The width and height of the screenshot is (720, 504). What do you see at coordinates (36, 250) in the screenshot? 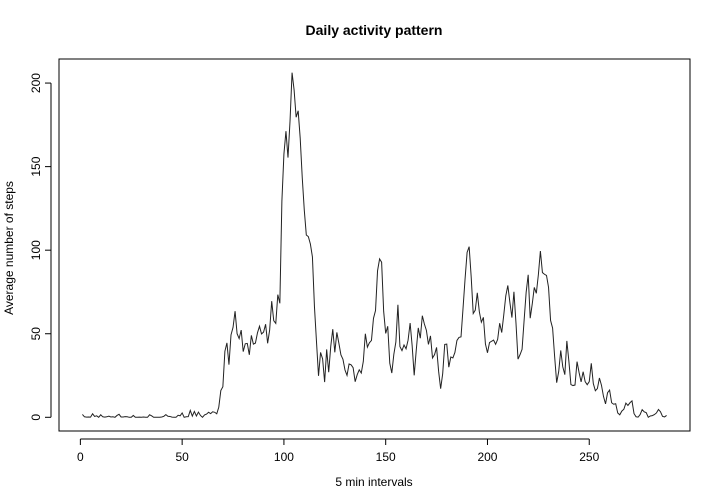
I see `y-tick-label: 100` at bounding box center [36, 250].